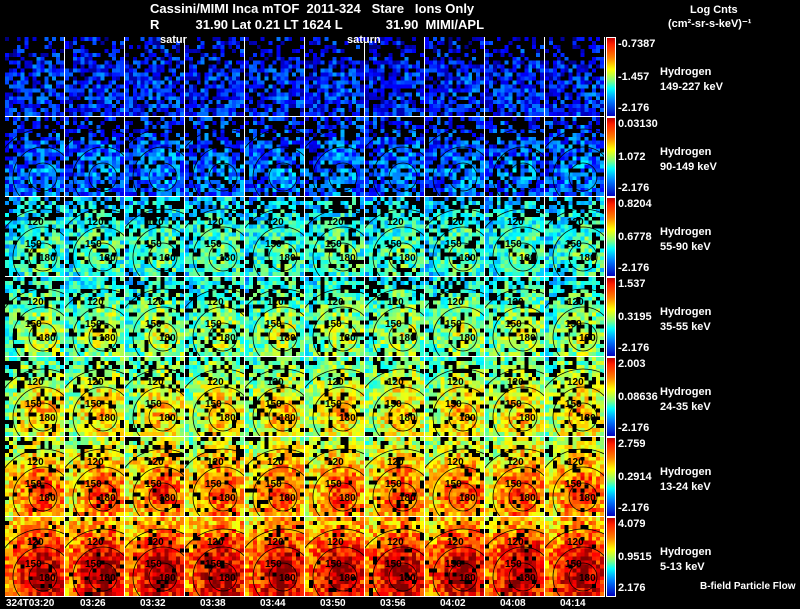  I want to click on colorbar-max-value: 2.003, so click(632, 364).